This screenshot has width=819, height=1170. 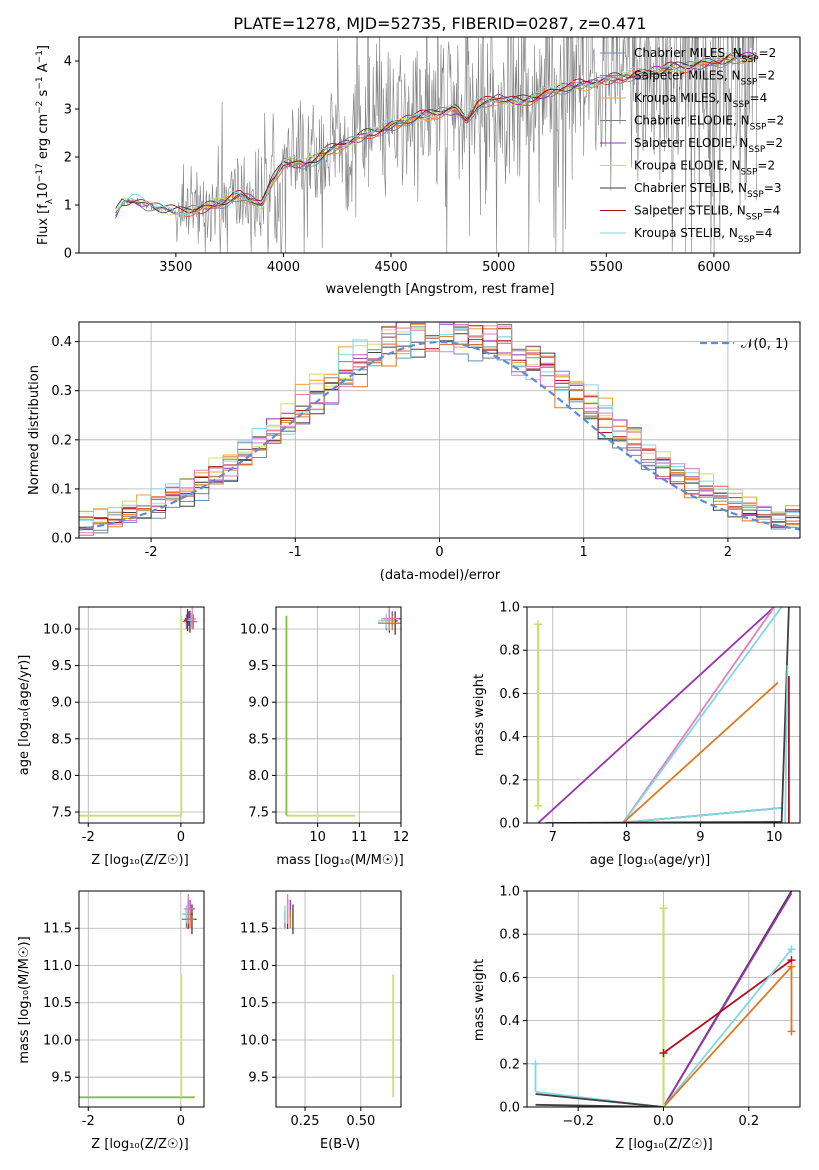 I want to click on x-tick-label: 1, so click(x=584, y=552).